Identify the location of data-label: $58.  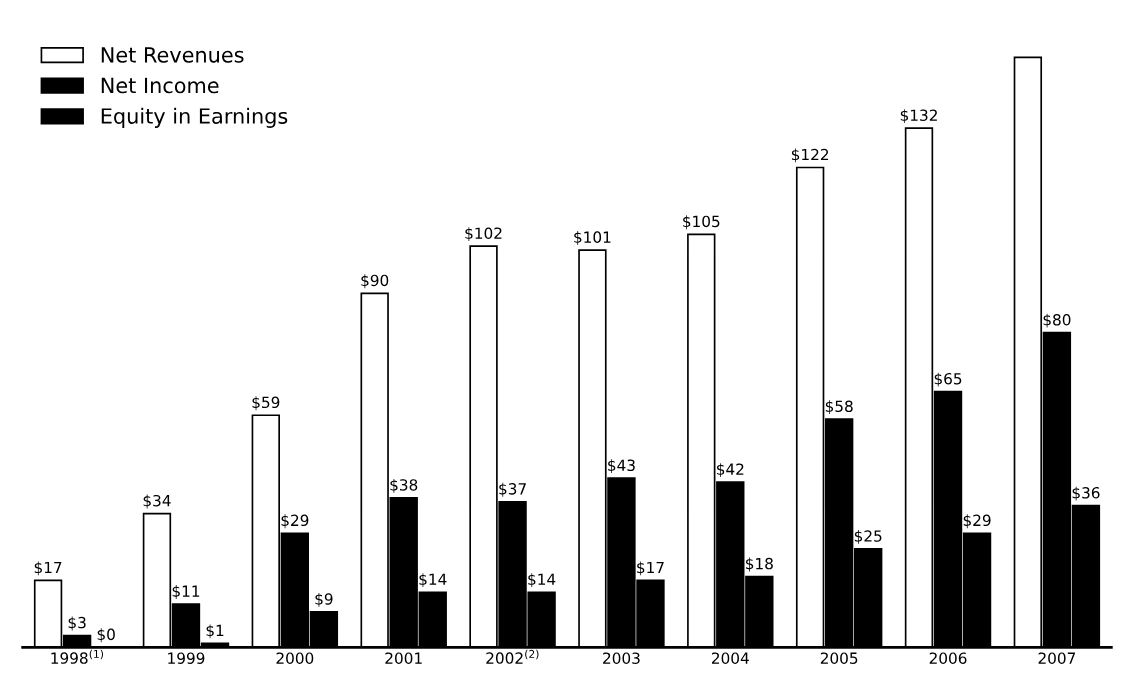
(839, 407).